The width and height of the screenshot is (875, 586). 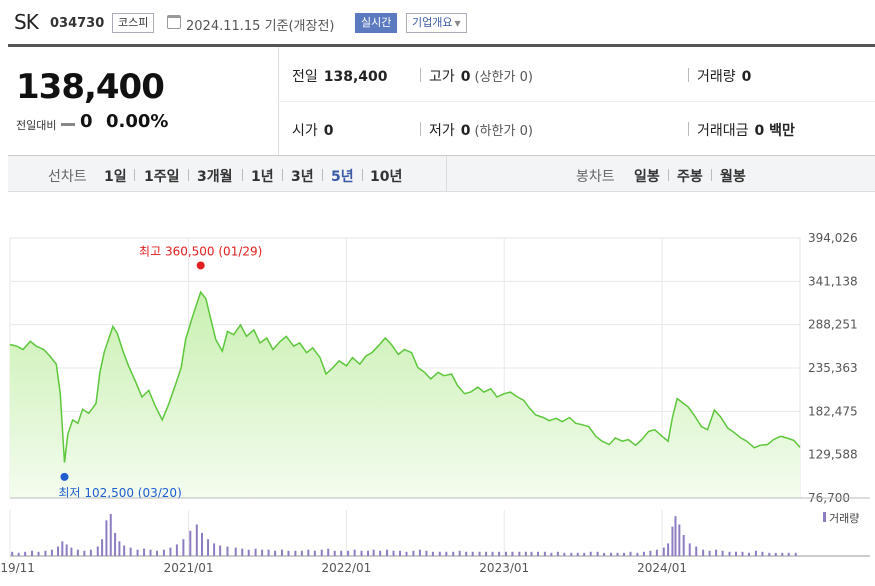 I want to click on header-divider, so click(x=441, y=45).